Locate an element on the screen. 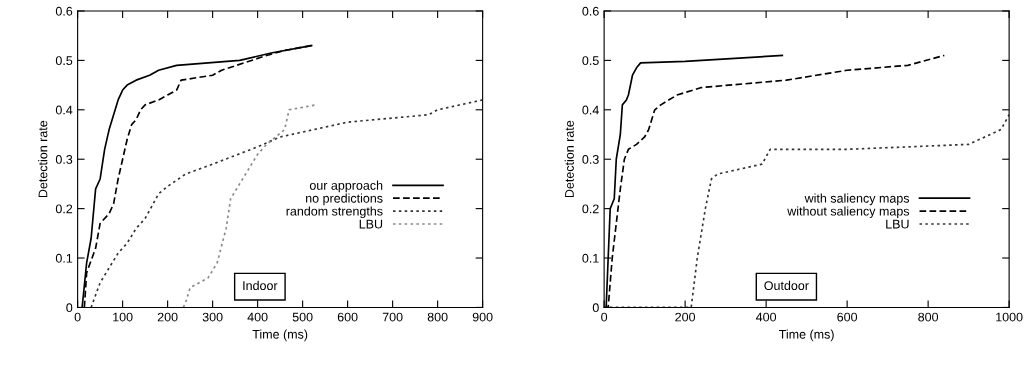  legend-label: random strengths is located at coordinates (334, 212).